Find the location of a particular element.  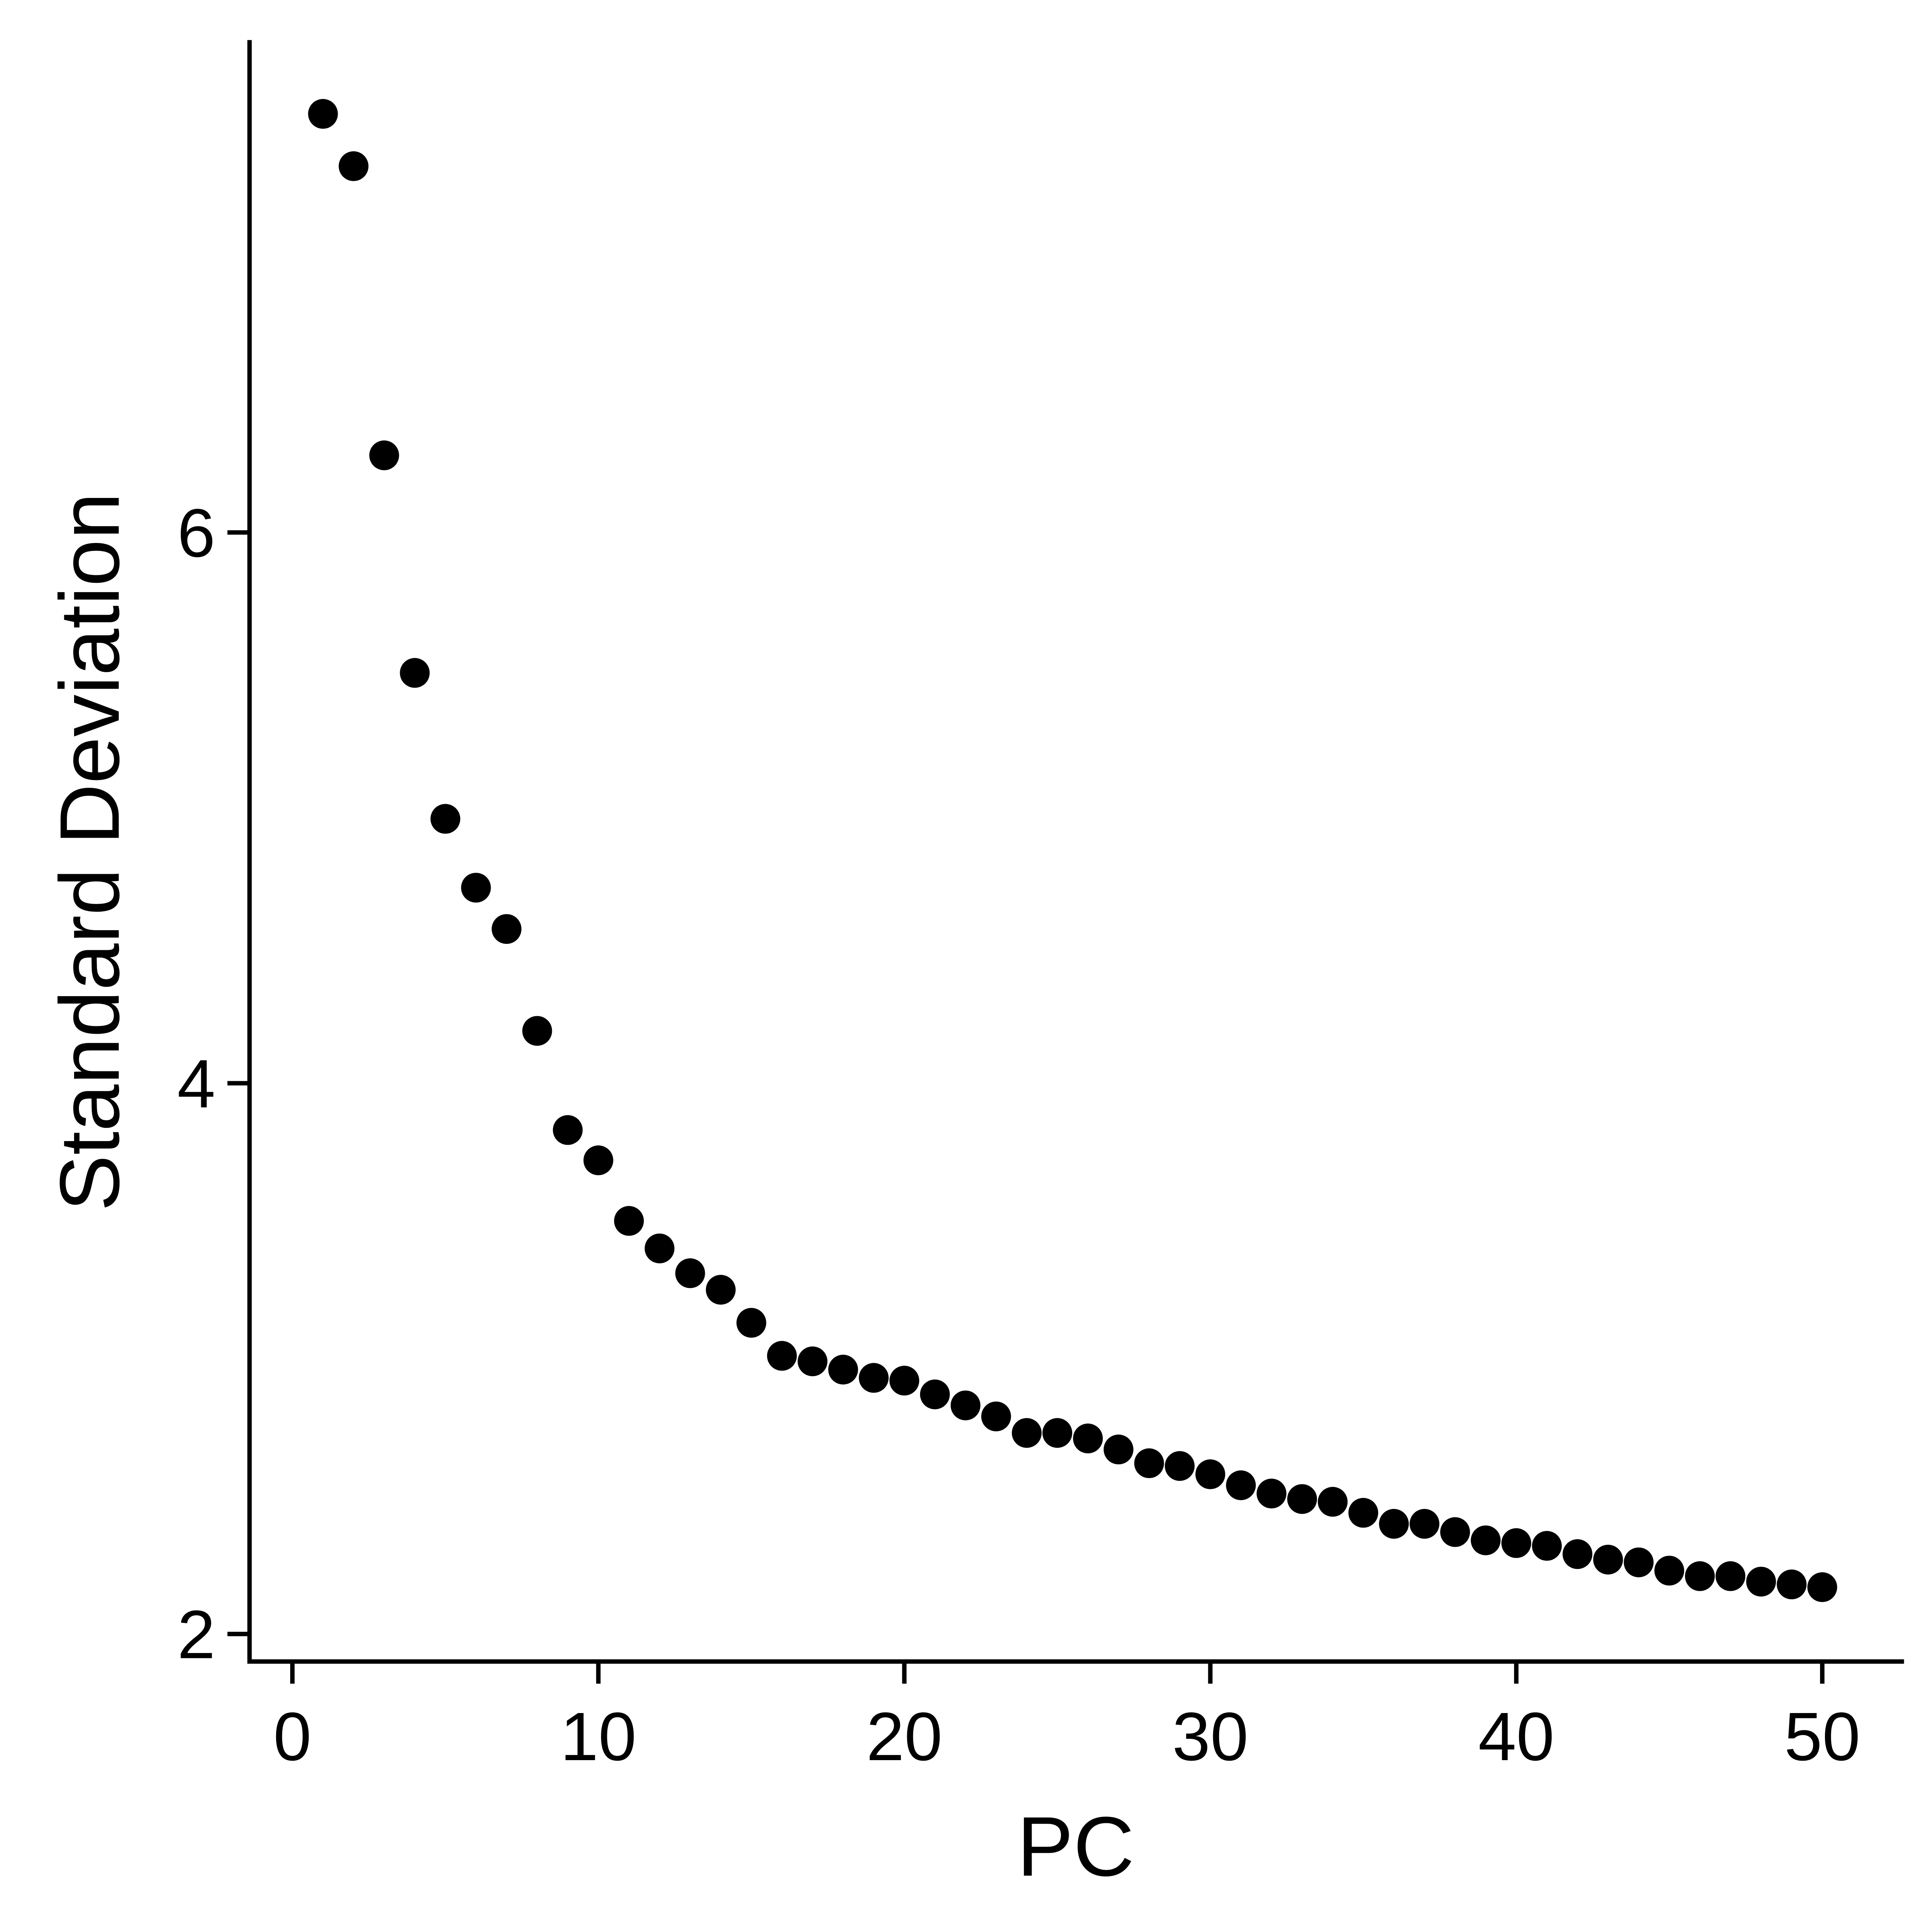

x-tick-label: 50 is located at coordinates (1822, 1737).